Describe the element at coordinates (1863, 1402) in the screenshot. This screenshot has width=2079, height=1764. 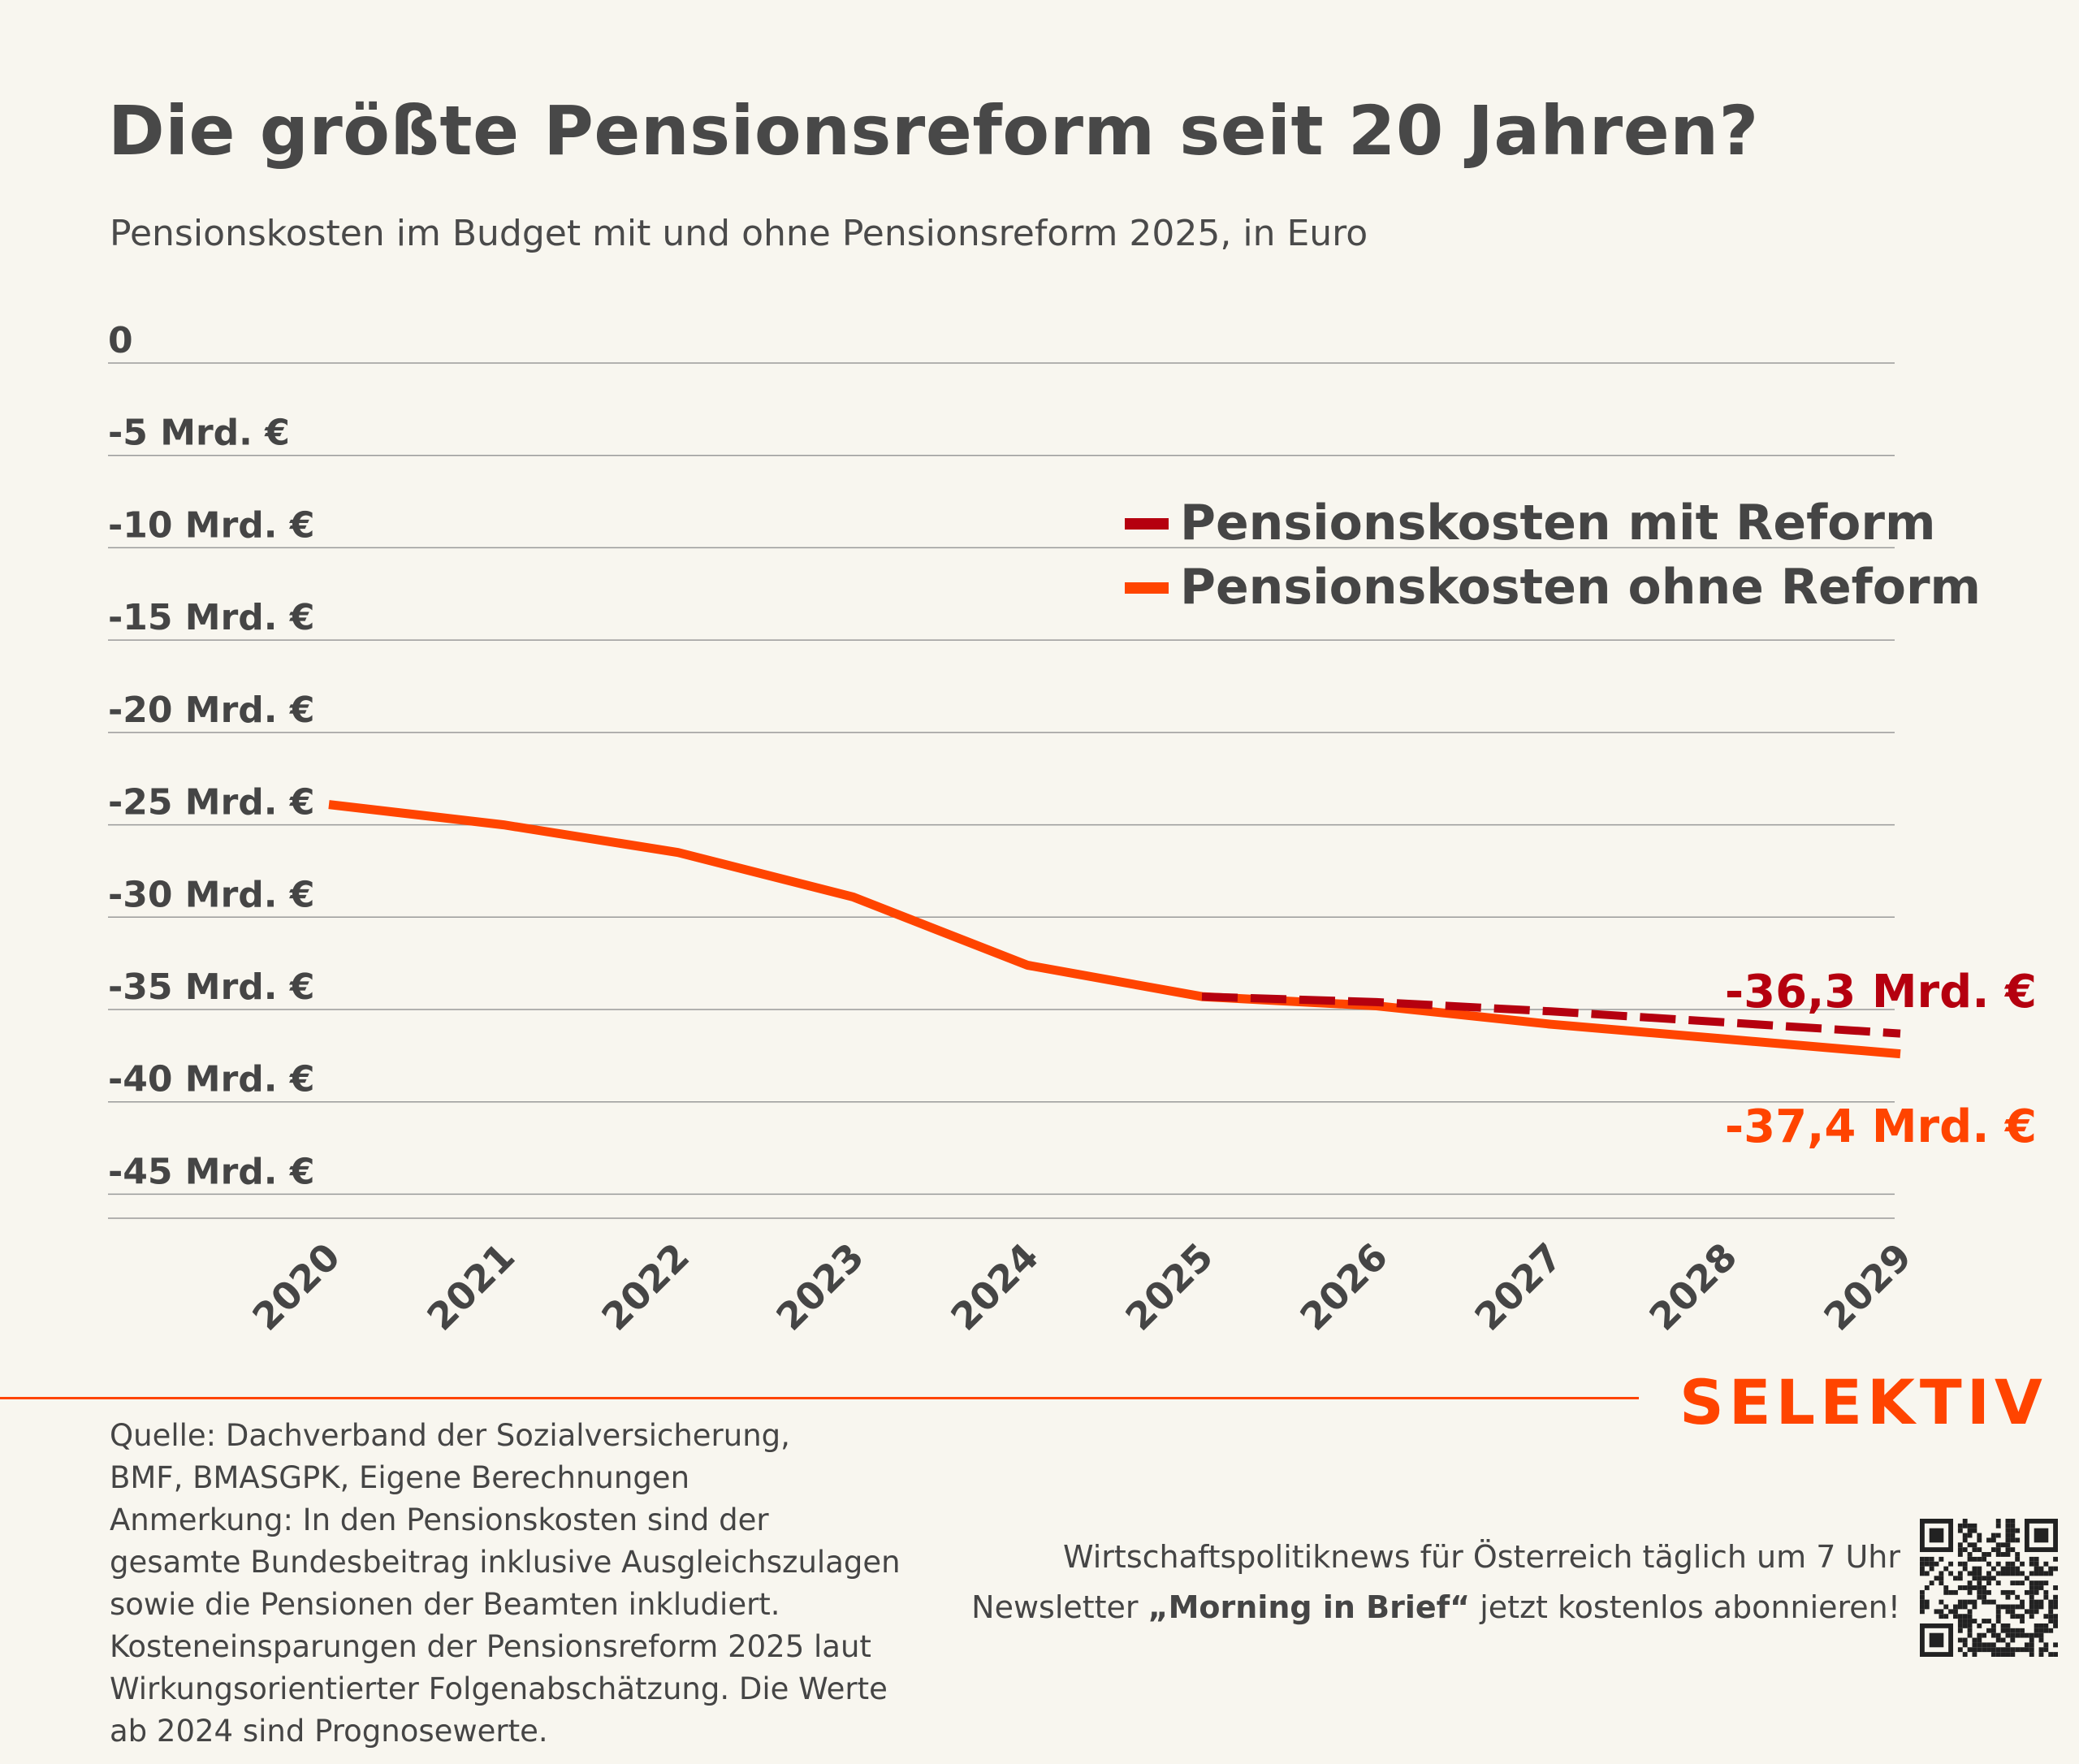
I see `brand-logo: SELEKTIV` at that location.